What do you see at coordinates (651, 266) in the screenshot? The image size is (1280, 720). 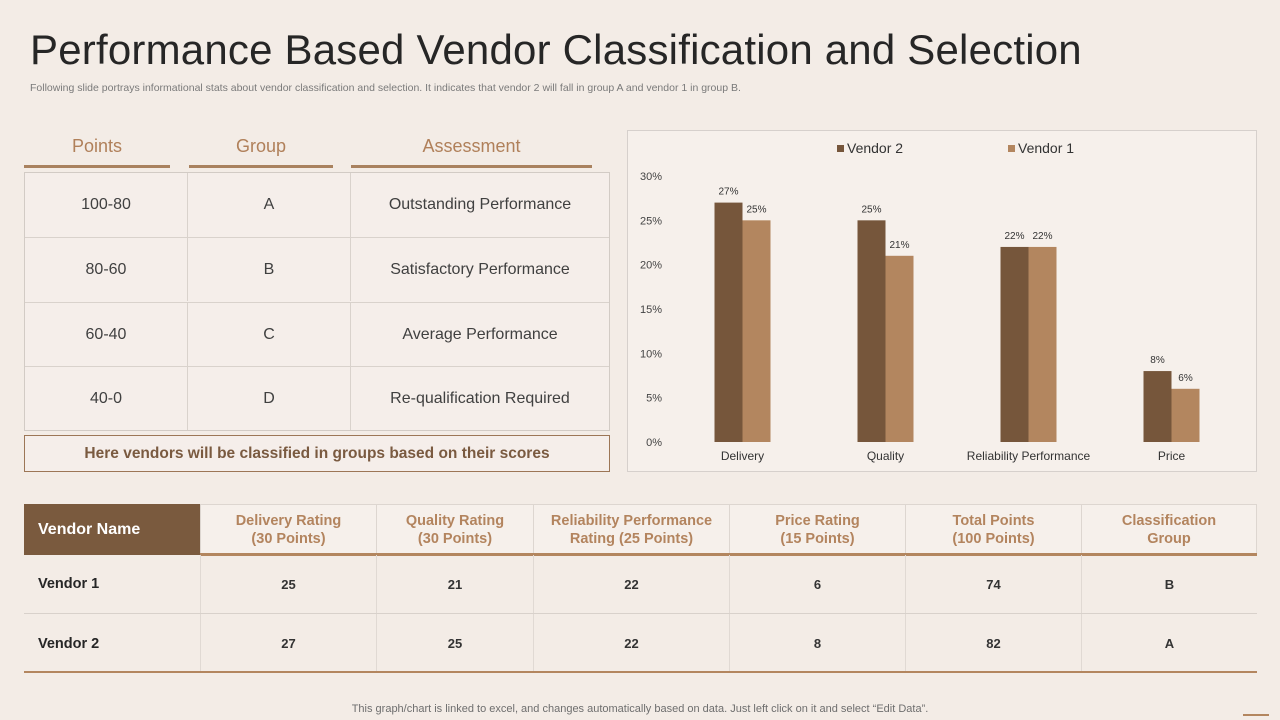 I see `y-tick-label: 20%` at bounding box center [651, 266].